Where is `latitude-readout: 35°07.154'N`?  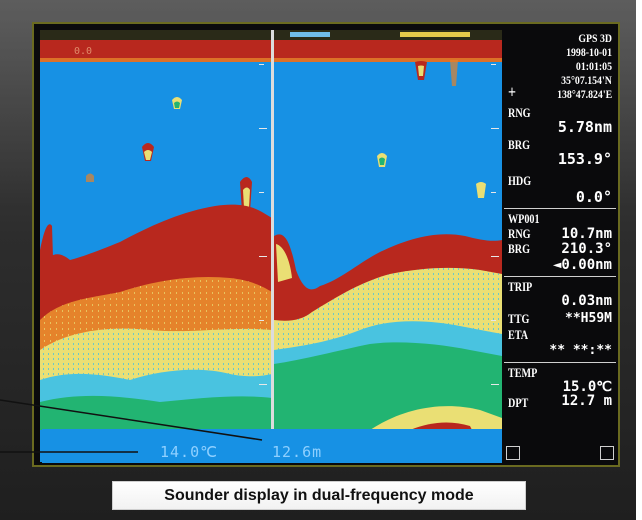 latitude-readout: 35°07.154'N is located at coordinates (586, 80).